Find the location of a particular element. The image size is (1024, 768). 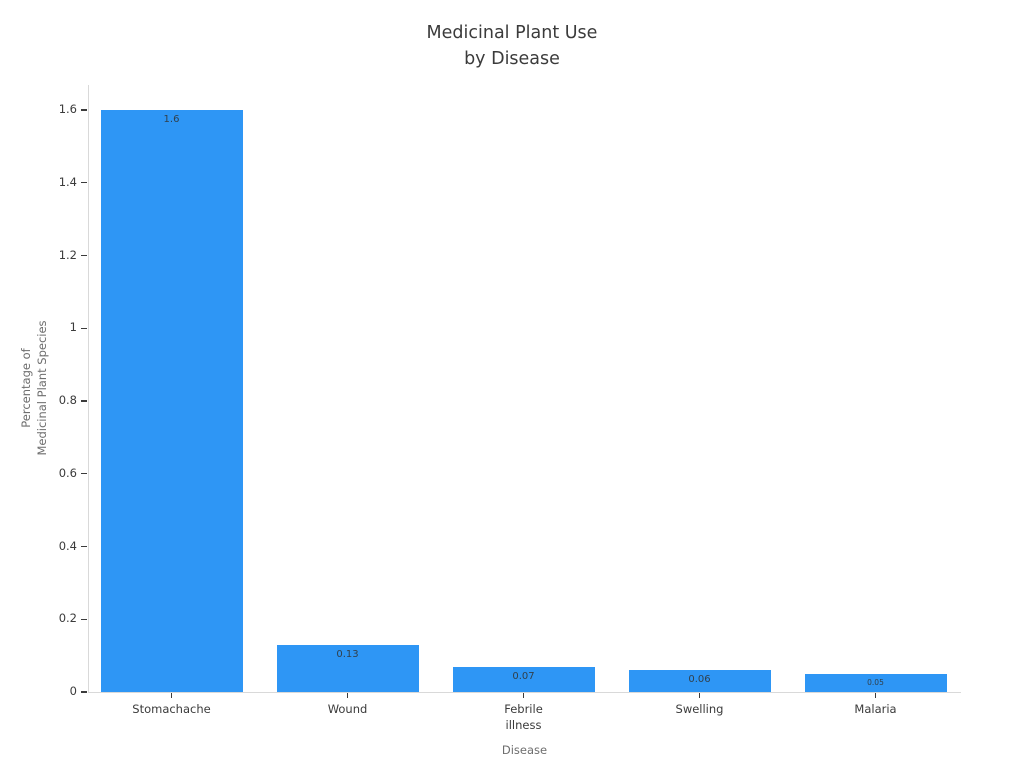

y-axis-line is located at coordinates (88, 388).